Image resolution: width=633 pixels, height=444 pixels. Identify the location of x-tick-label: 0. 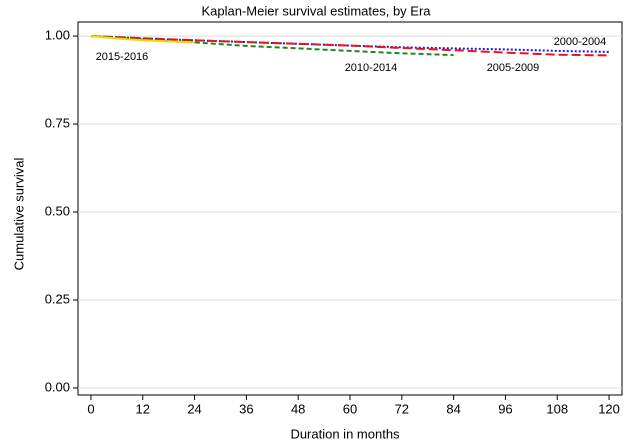
(90, 408).